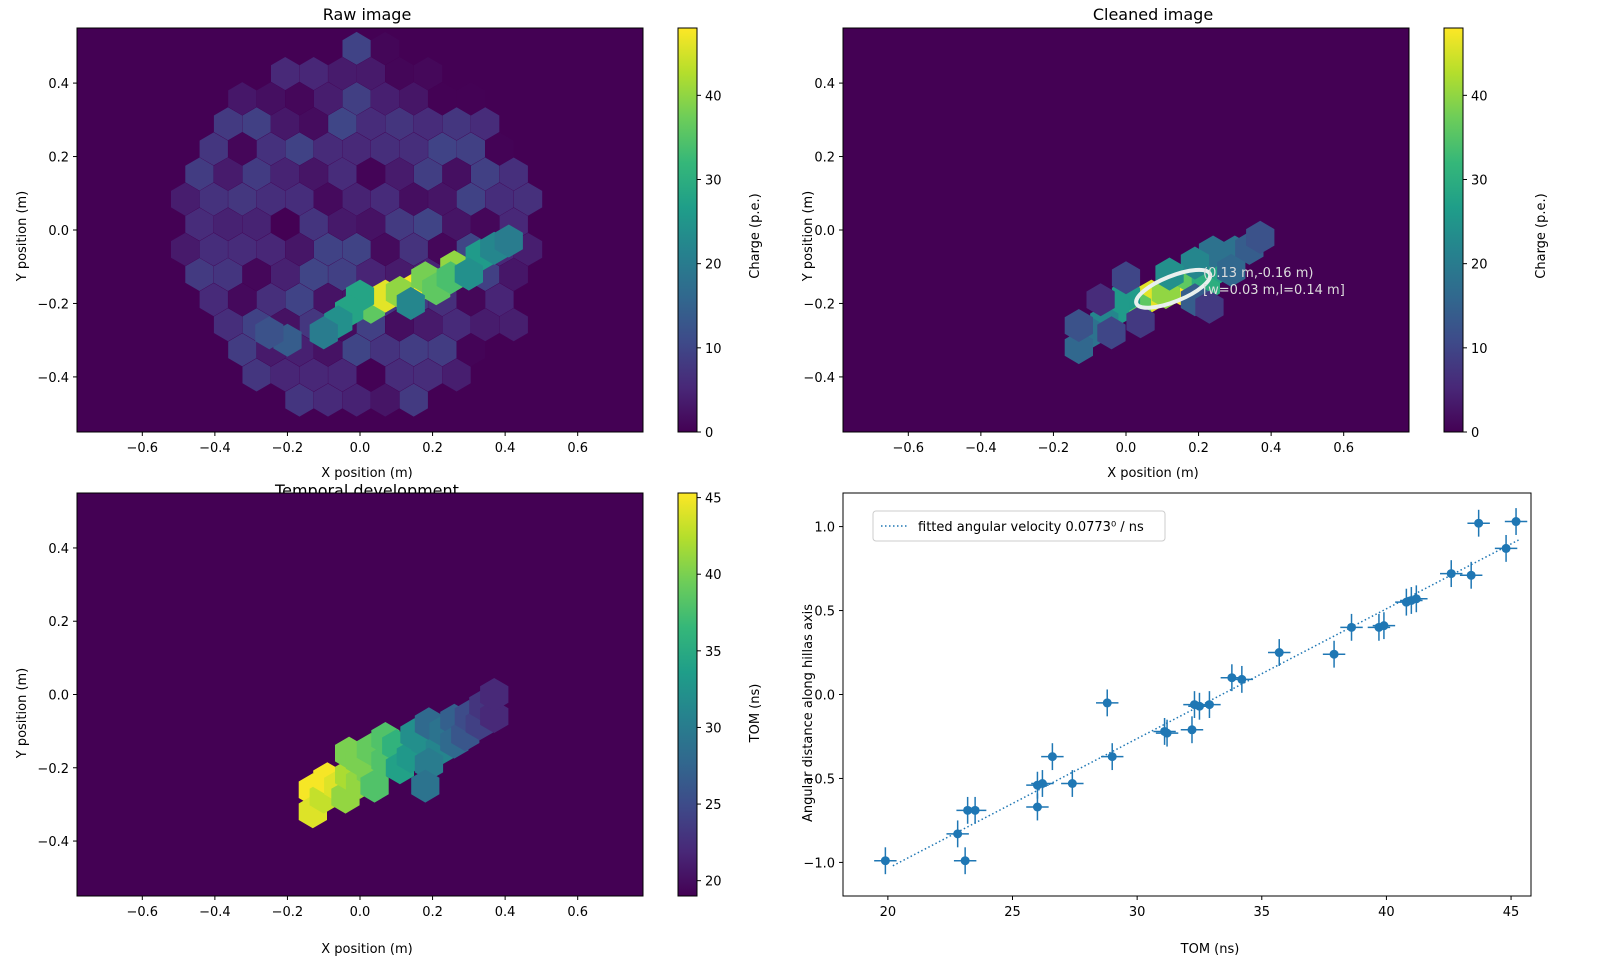  Describe the element at coordinates (215, 448) in the screenshot. I see `x-tick-label: −0.4` at that location.